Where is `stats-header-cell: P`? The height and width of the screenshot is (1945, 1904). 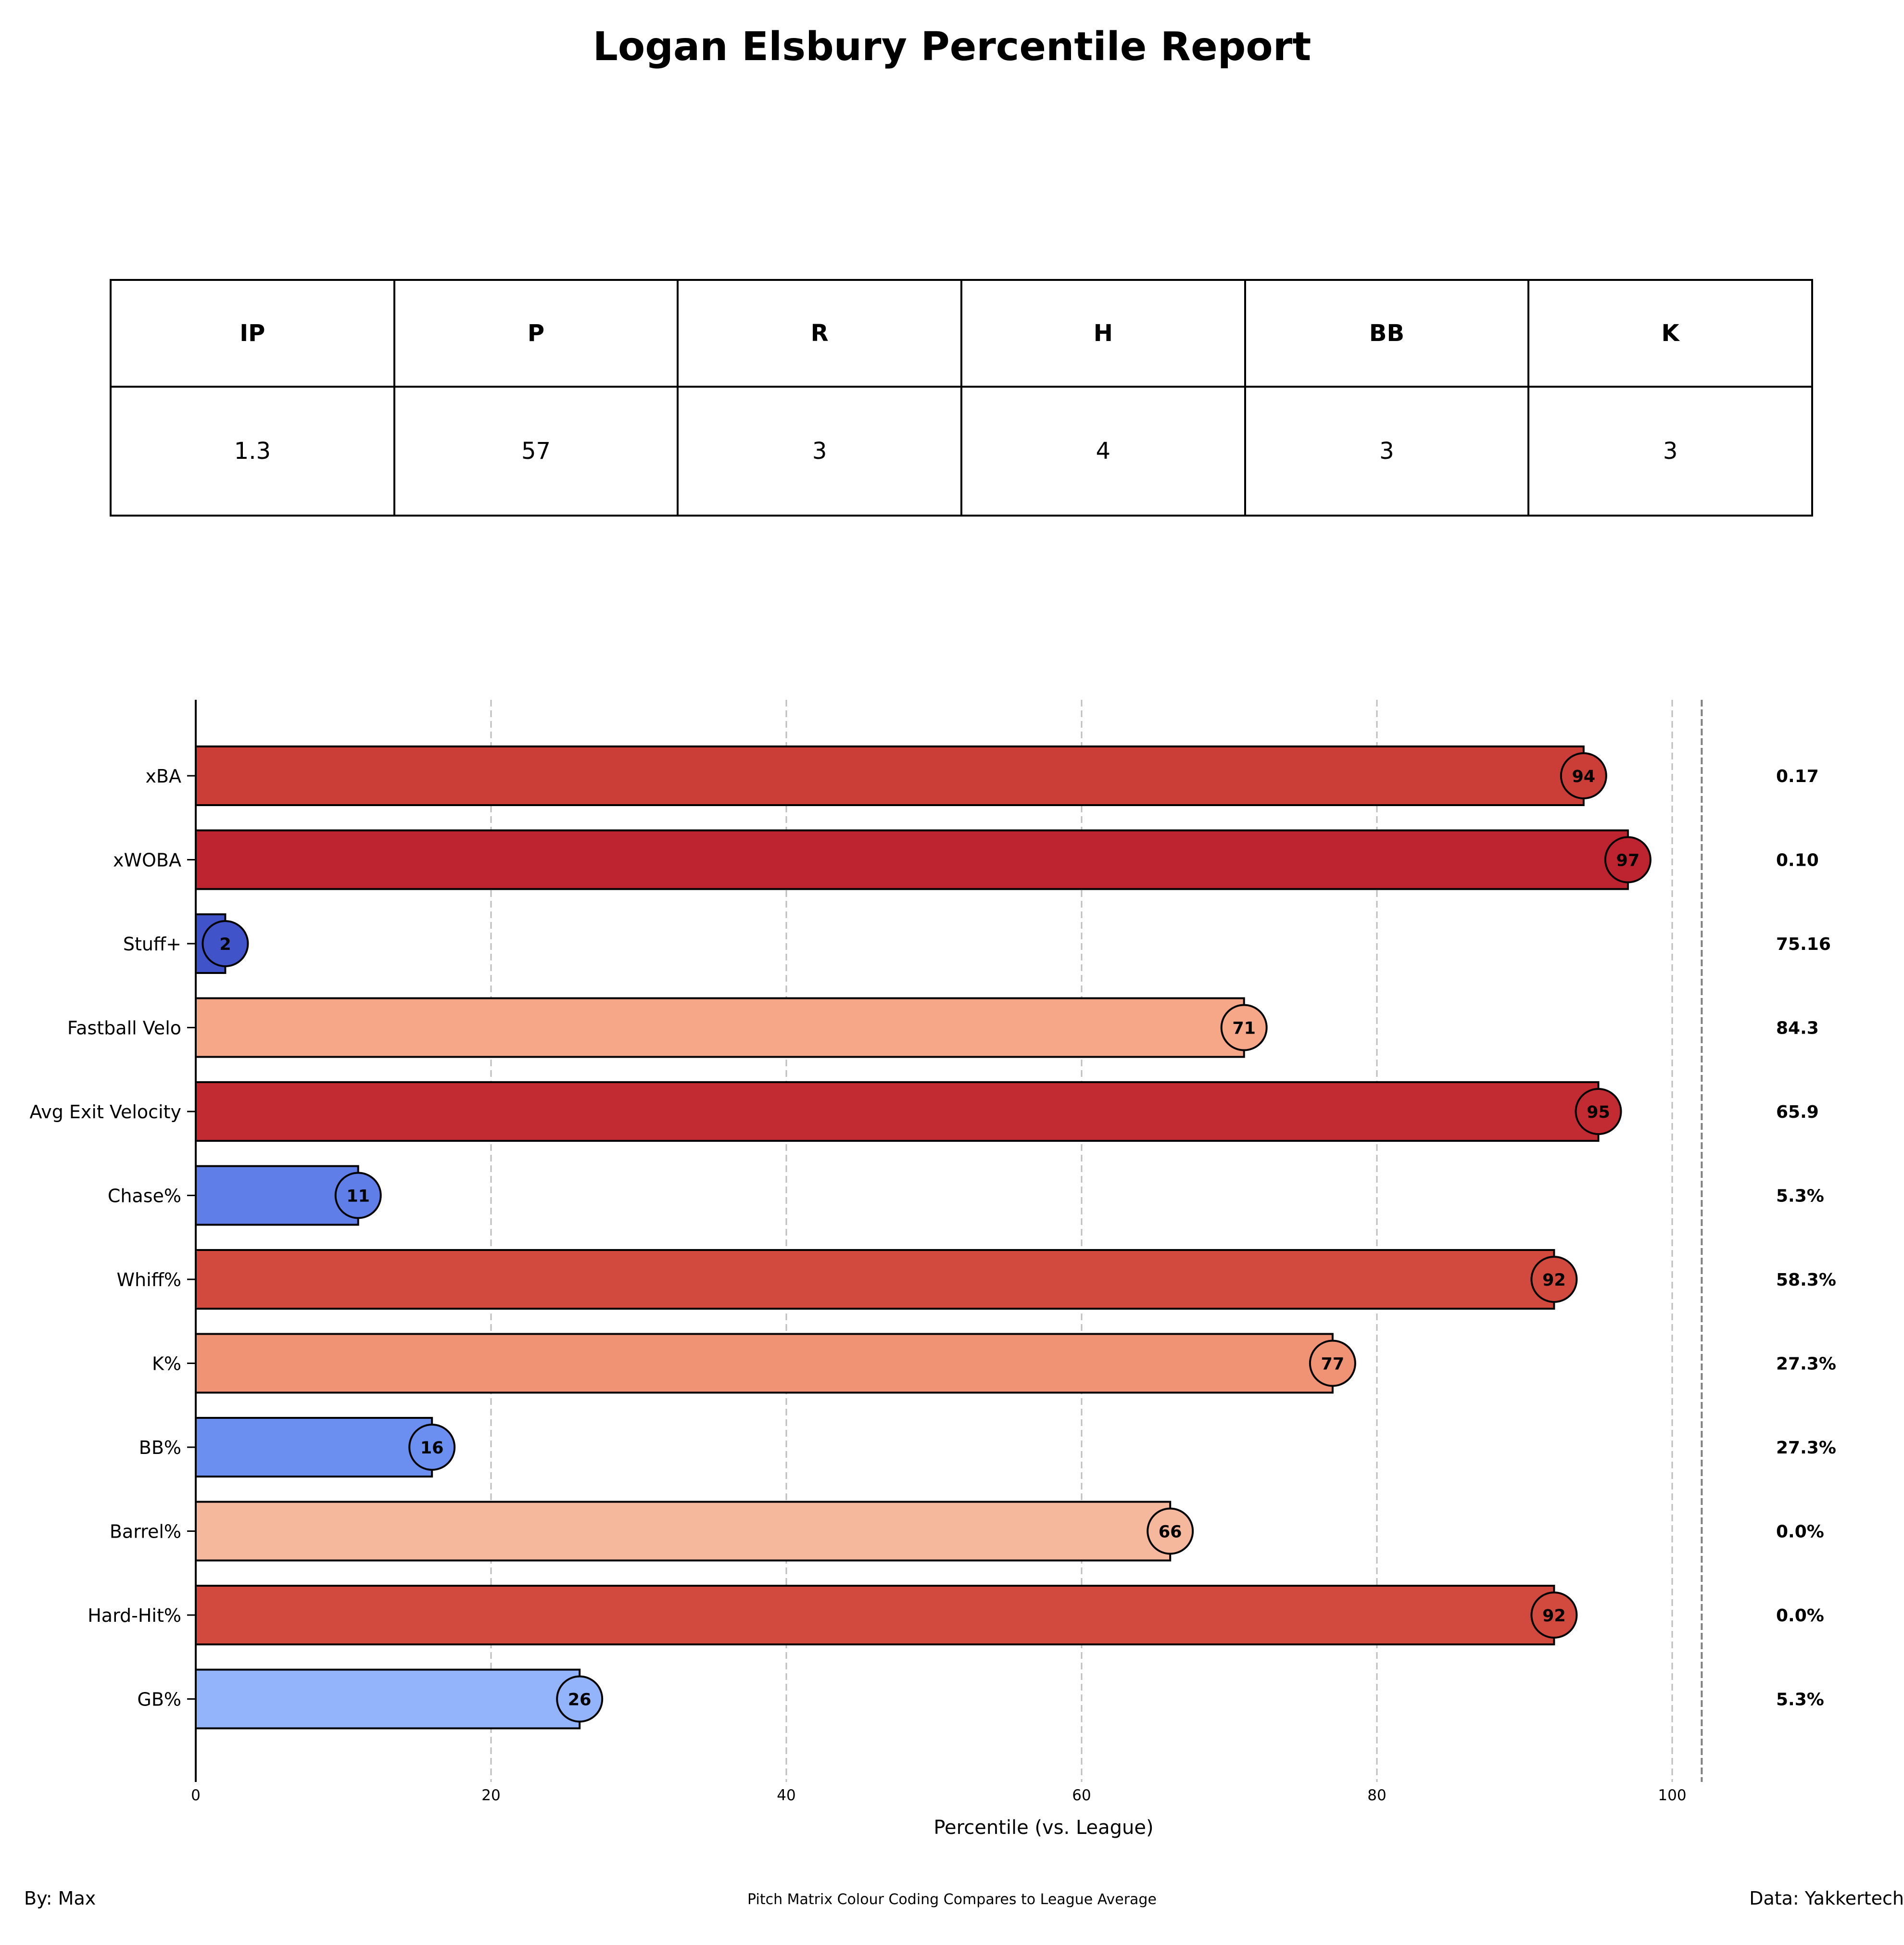 stats-header-cell: P is located at coordinates (536, 334).